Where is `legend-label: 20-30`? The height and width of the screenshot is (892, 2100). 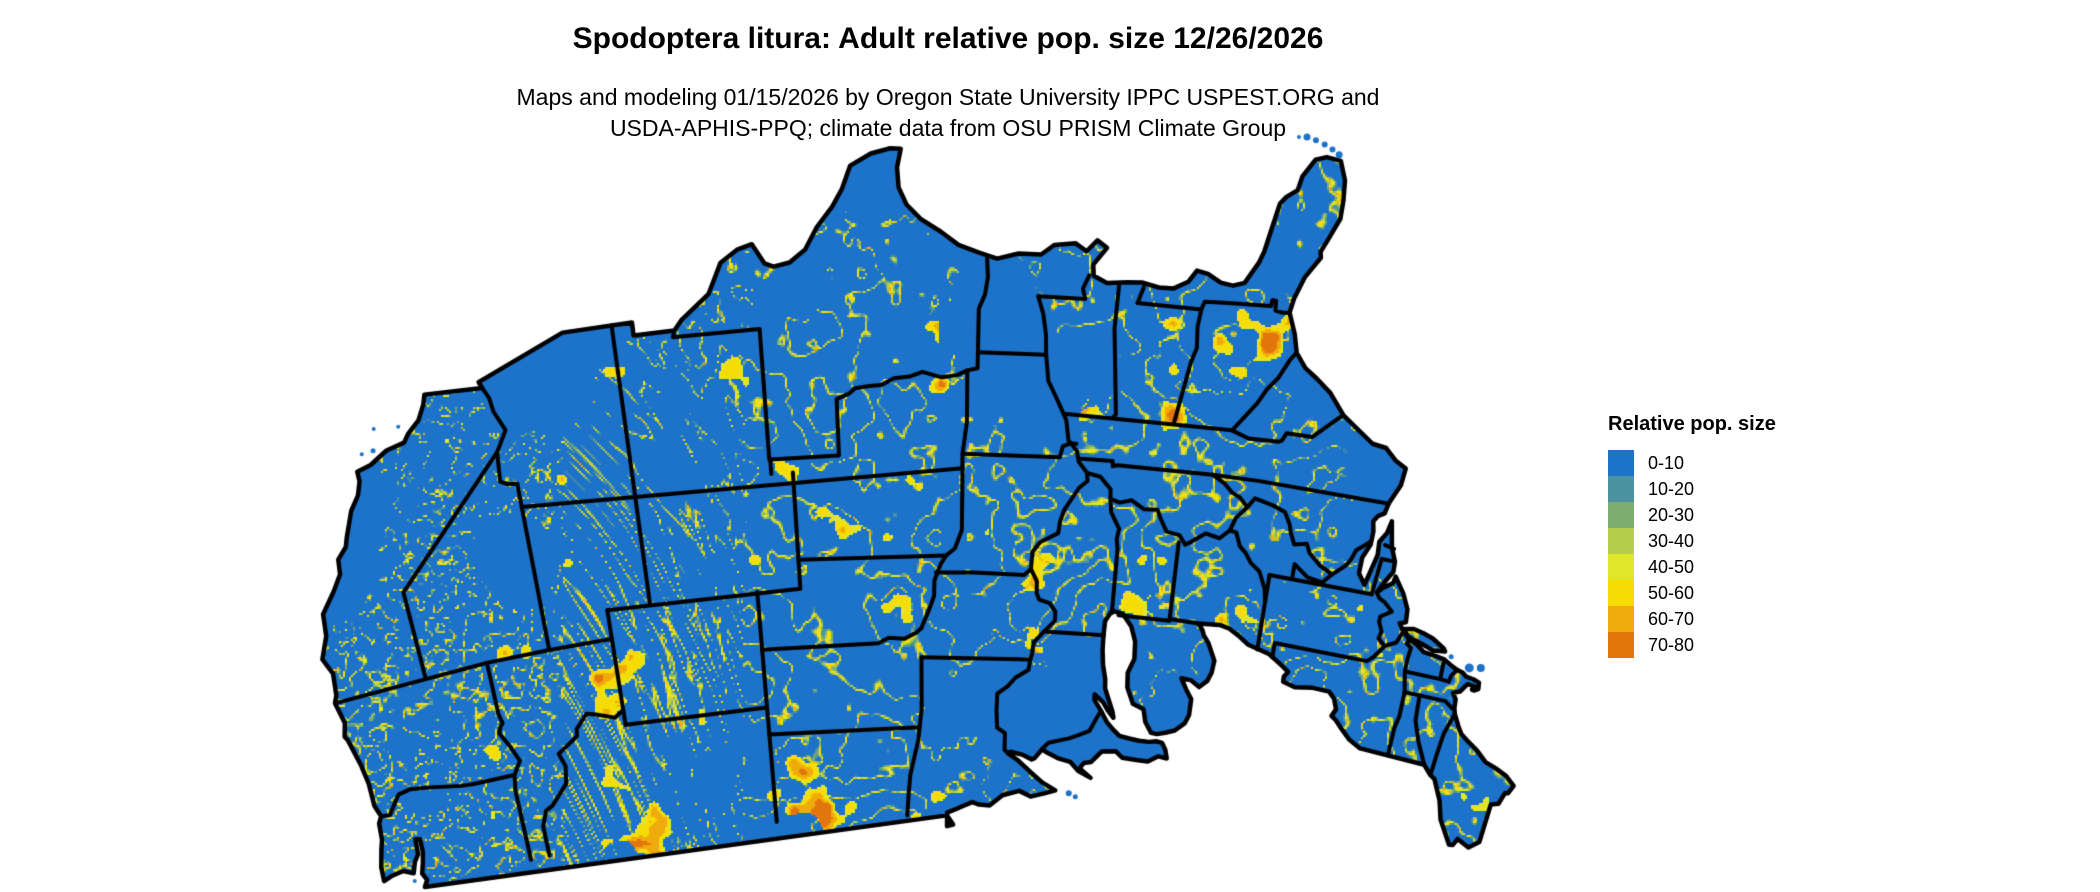
legend-label: 20-30 is located at coordinates (1671, 515).